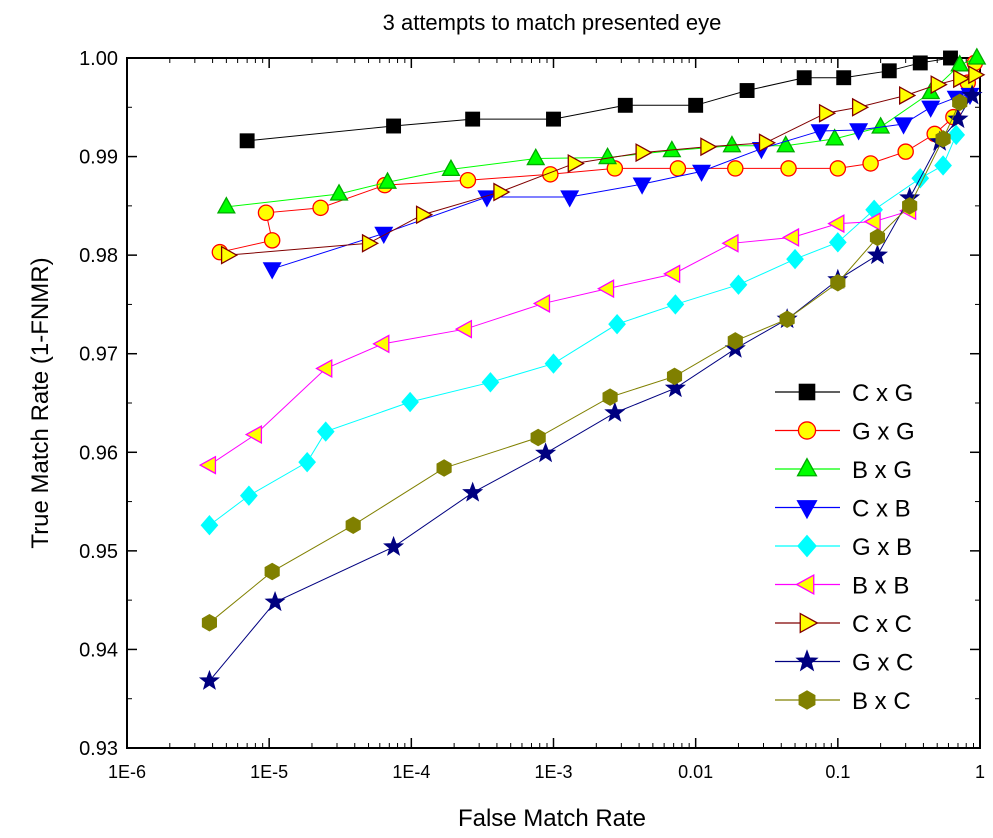 The image size is (993, 838). Describe the element at coordinates (269, 772) in the screenshot. I see `x-tick-label: 1E-5` at that location.